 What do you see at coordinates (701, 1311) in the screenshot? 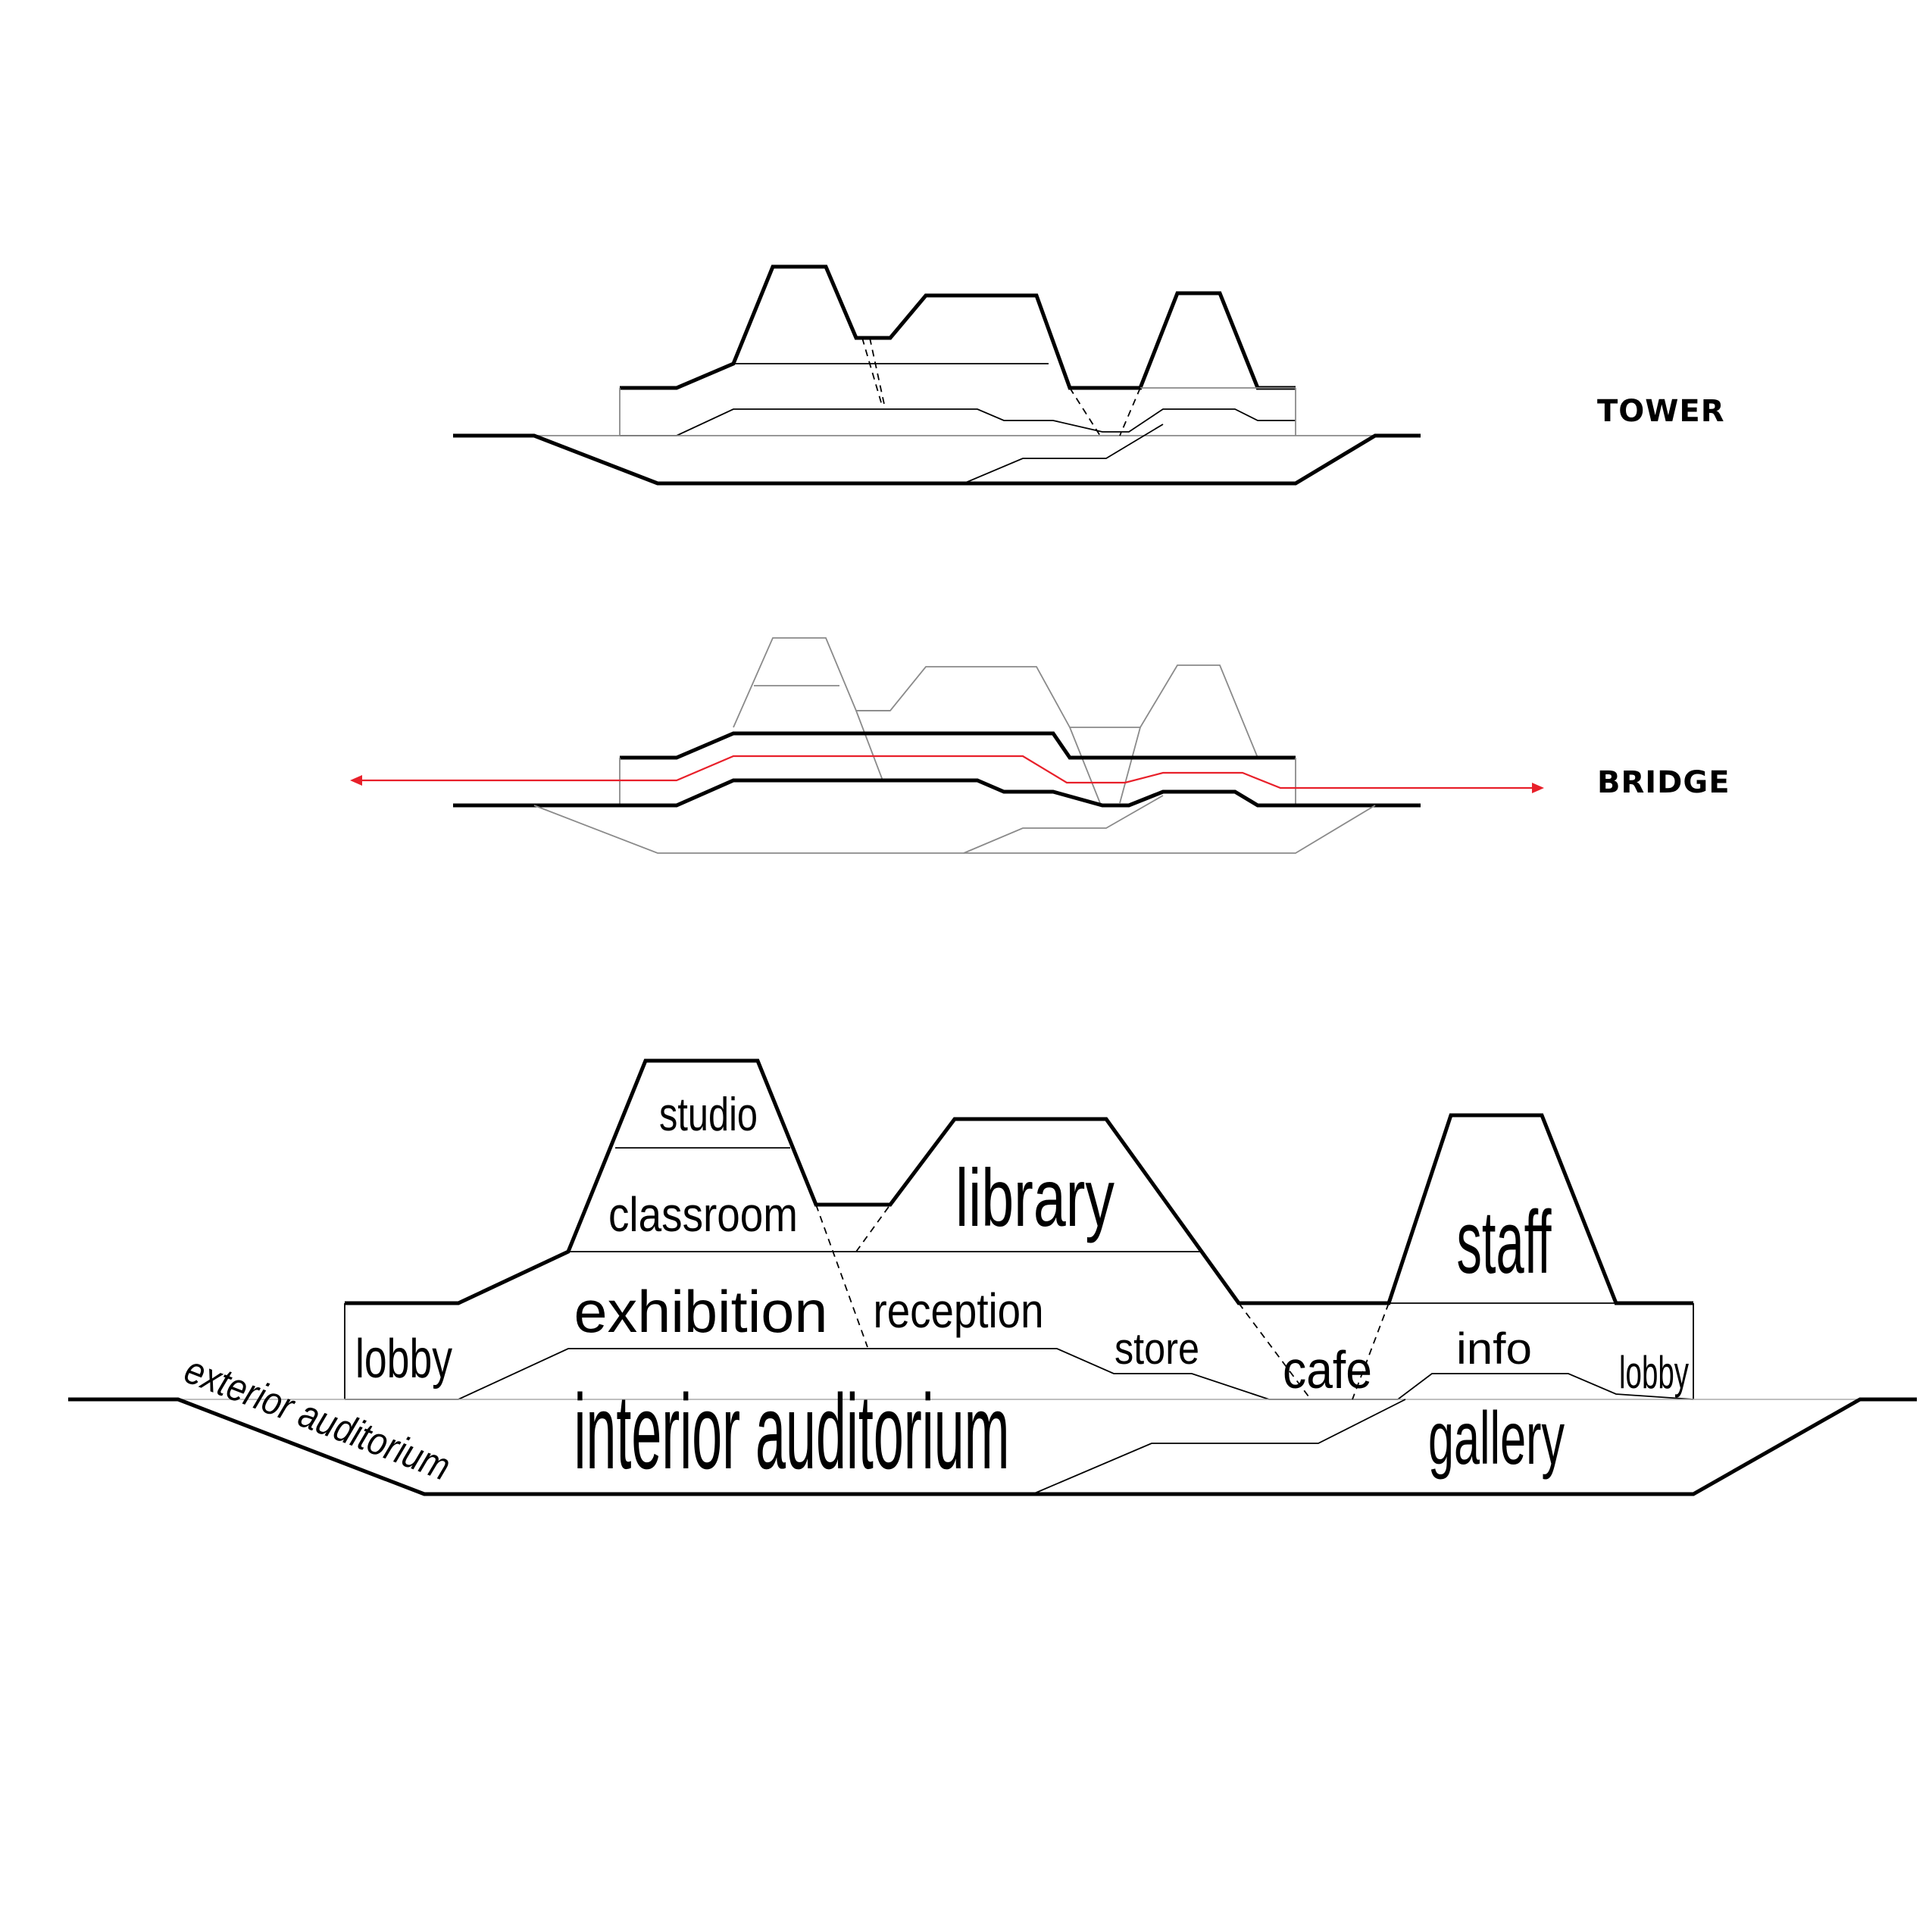
I see `room-label-exhibition: exhibition` at bounding box center [701, 1311].